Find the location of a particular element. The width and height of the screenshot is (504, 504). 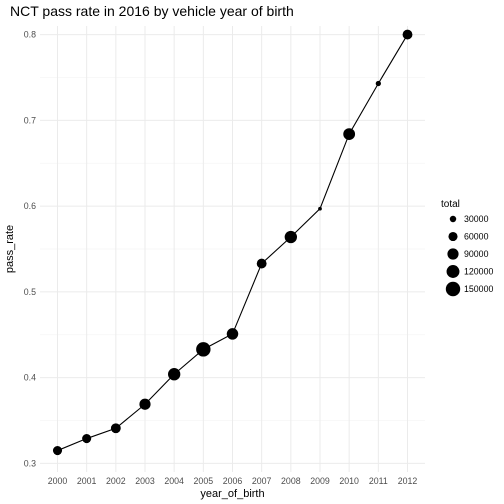

x-axis-title: year_of_birth is located at coordinates (232, 494).